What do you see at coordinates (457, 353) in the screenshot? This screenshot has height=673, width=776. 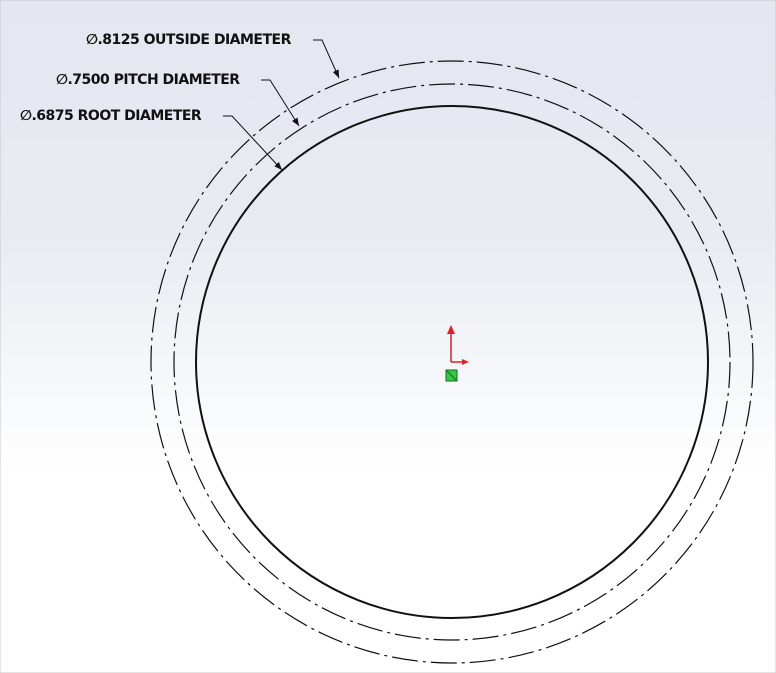 I see `origin-icon` at bounding box center [457, 353].